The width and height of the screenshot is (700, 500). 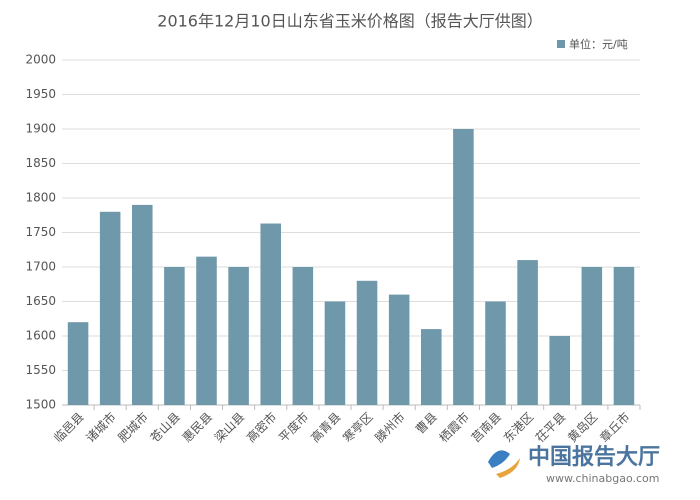 I want to click on x-tick-label: 临邑县, so click(x=68, y=427).